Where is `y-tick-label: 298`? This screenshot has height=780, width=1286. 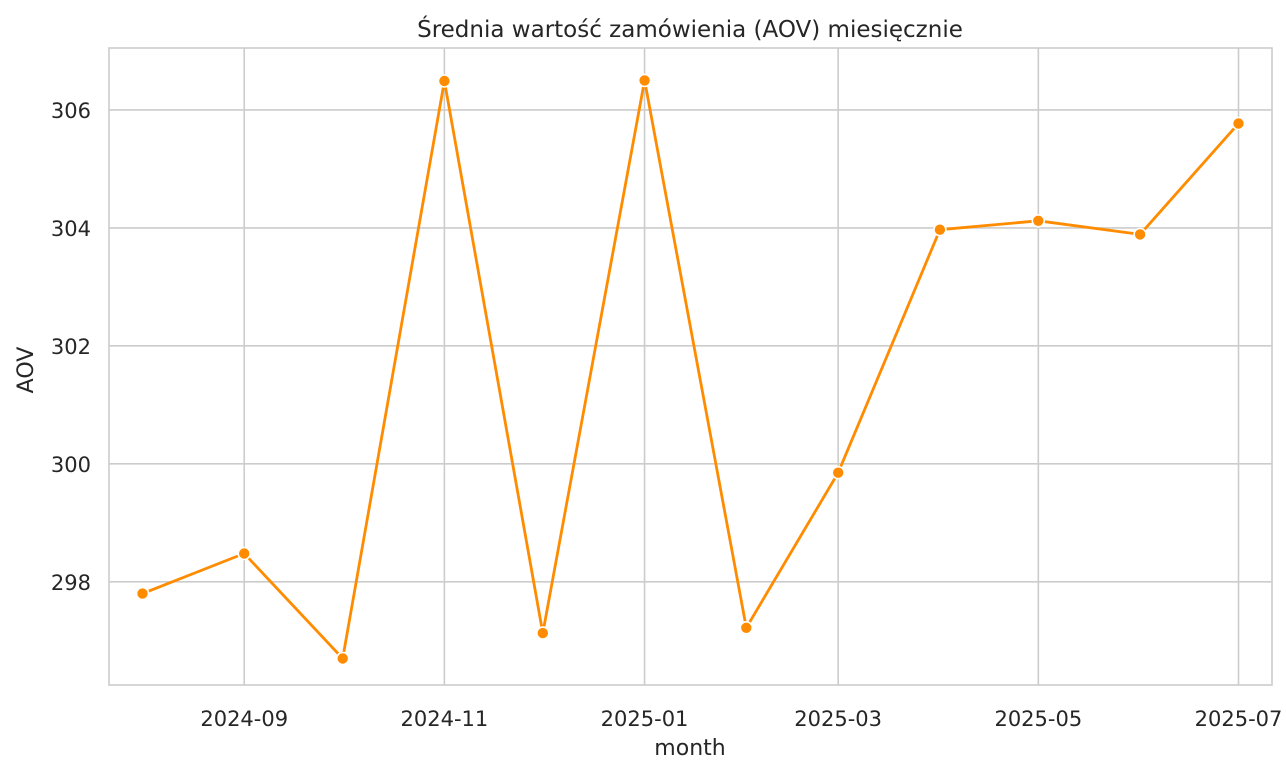
y-tick-label: 298 is located at coordinates (71, 583).